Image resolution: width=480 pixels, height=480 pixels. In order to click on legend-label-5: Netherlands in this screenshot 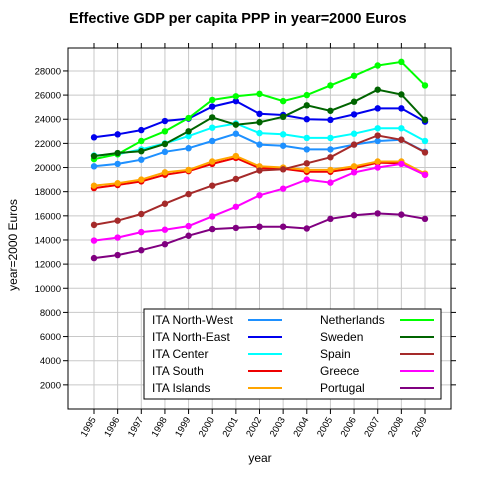, I will do `click(352, 320)`.